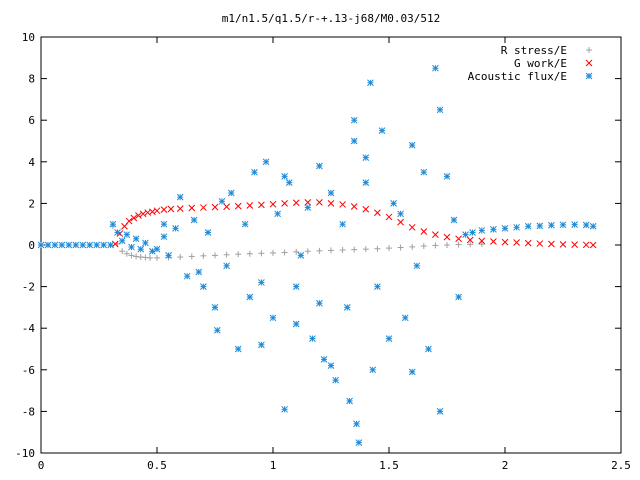 The width and height of the screenshot is (640, 480). What do you see at coordinates (28, 370) in the screenshot?
I see `y-tick-label: -6` at bounding box center [28, 370].